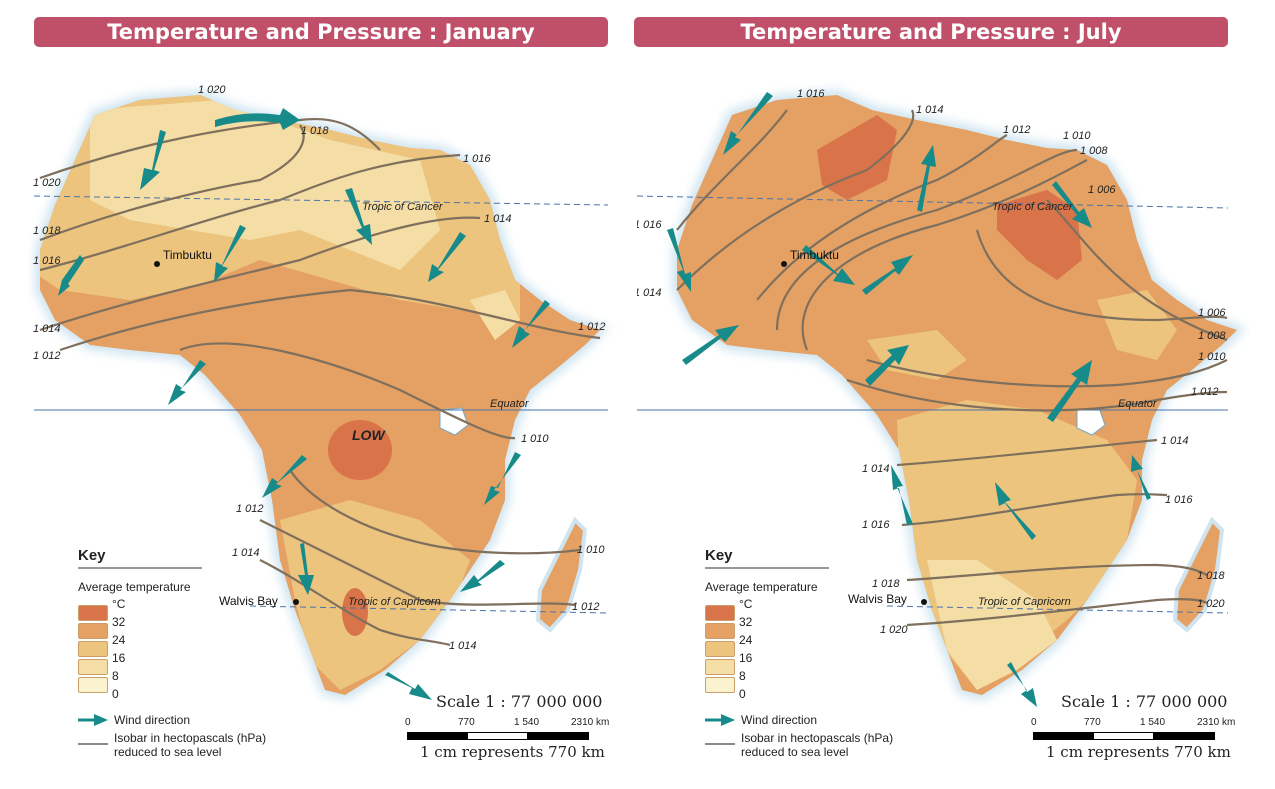 Image resolution: width=1275 pixels, height=789 pixels. I want to click on lake-victoria, so click(454, 421).